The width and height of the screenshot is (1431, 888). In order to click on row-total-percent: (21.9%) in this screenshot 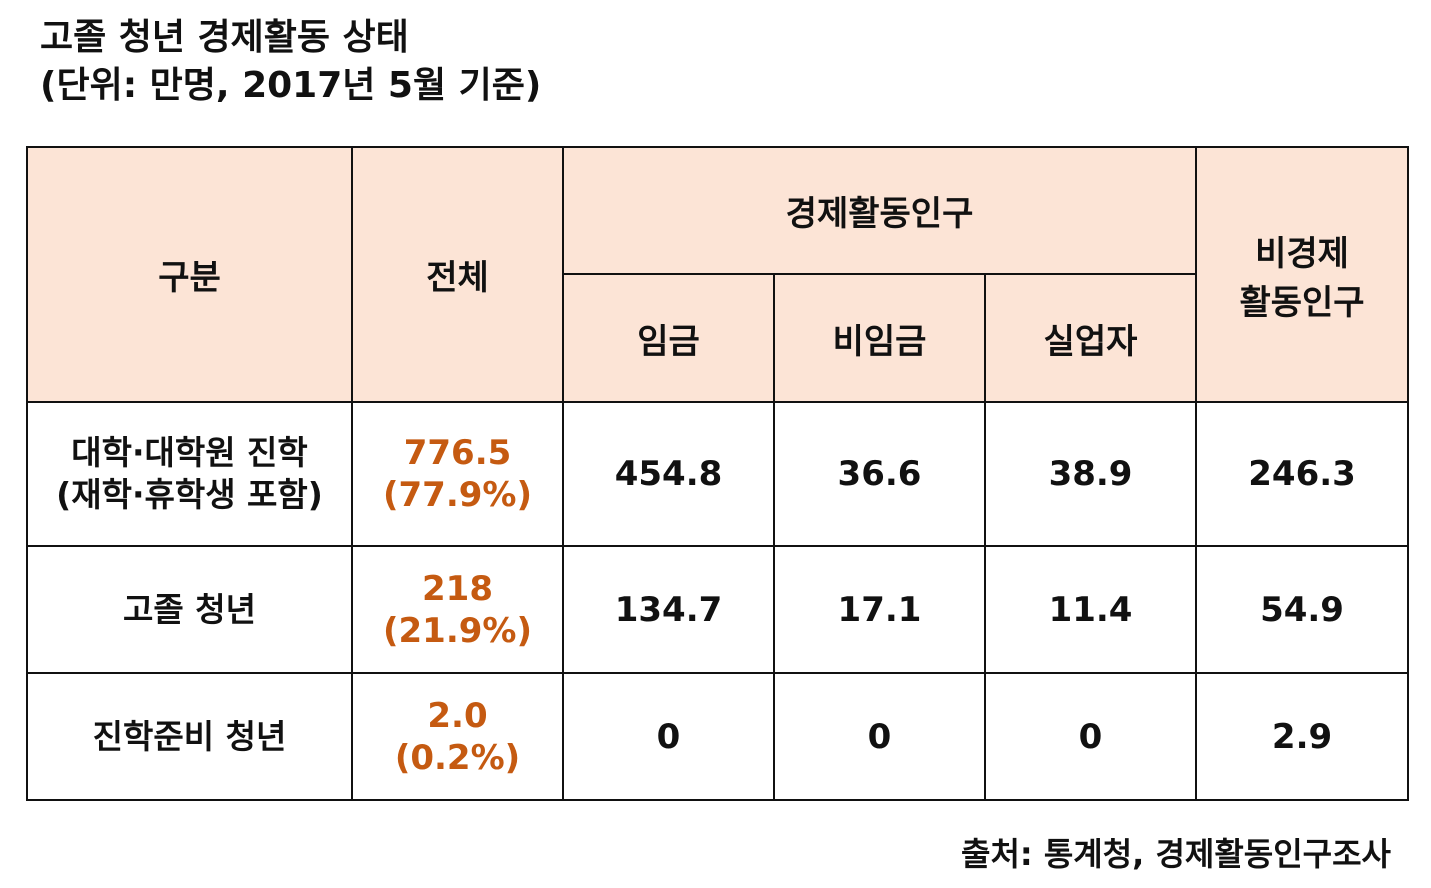, I will do `click(457, 630)`.